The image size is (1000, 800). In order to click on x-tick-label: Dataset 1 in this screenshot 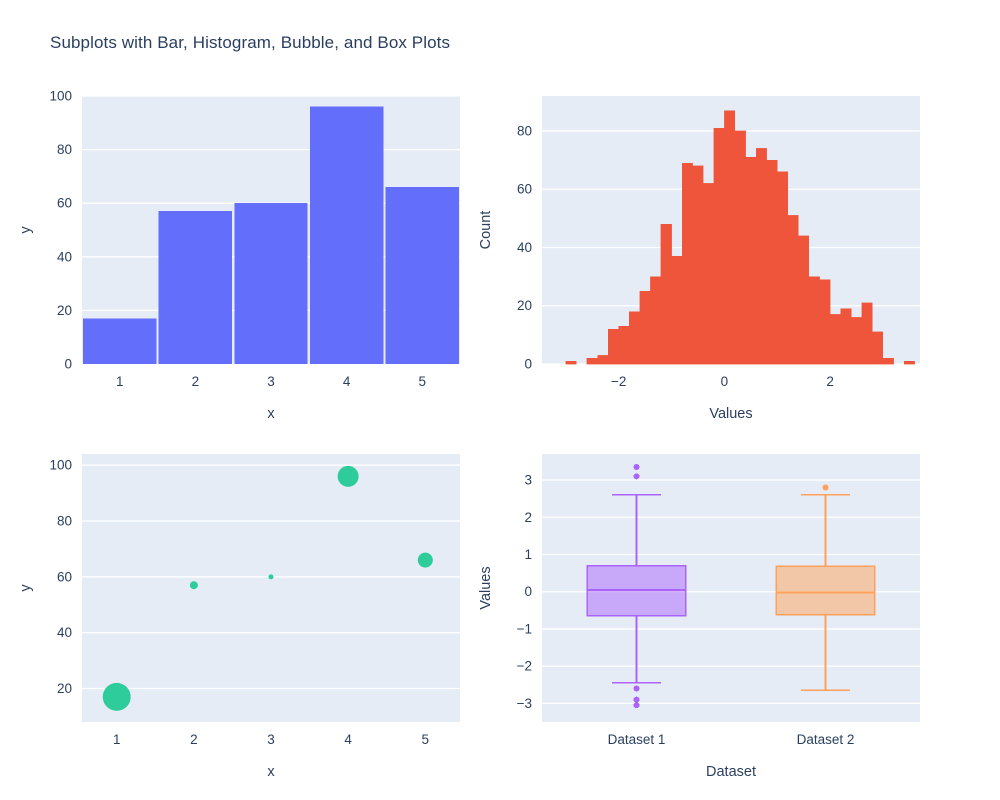, I will do `click(637, 739)`.